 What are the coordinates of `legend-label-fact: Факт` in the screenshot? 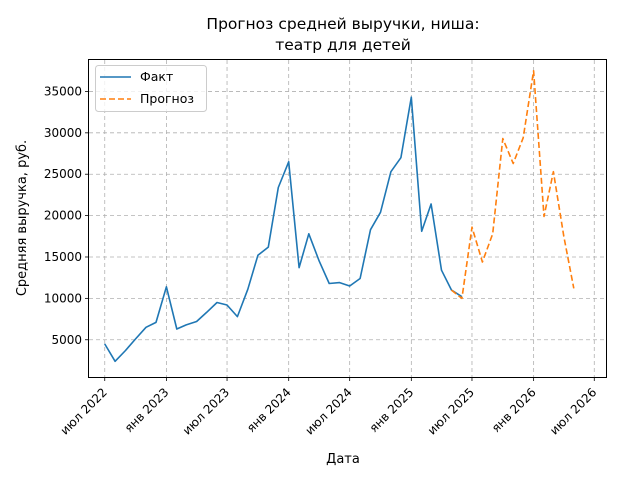 It's located at (156, 76).